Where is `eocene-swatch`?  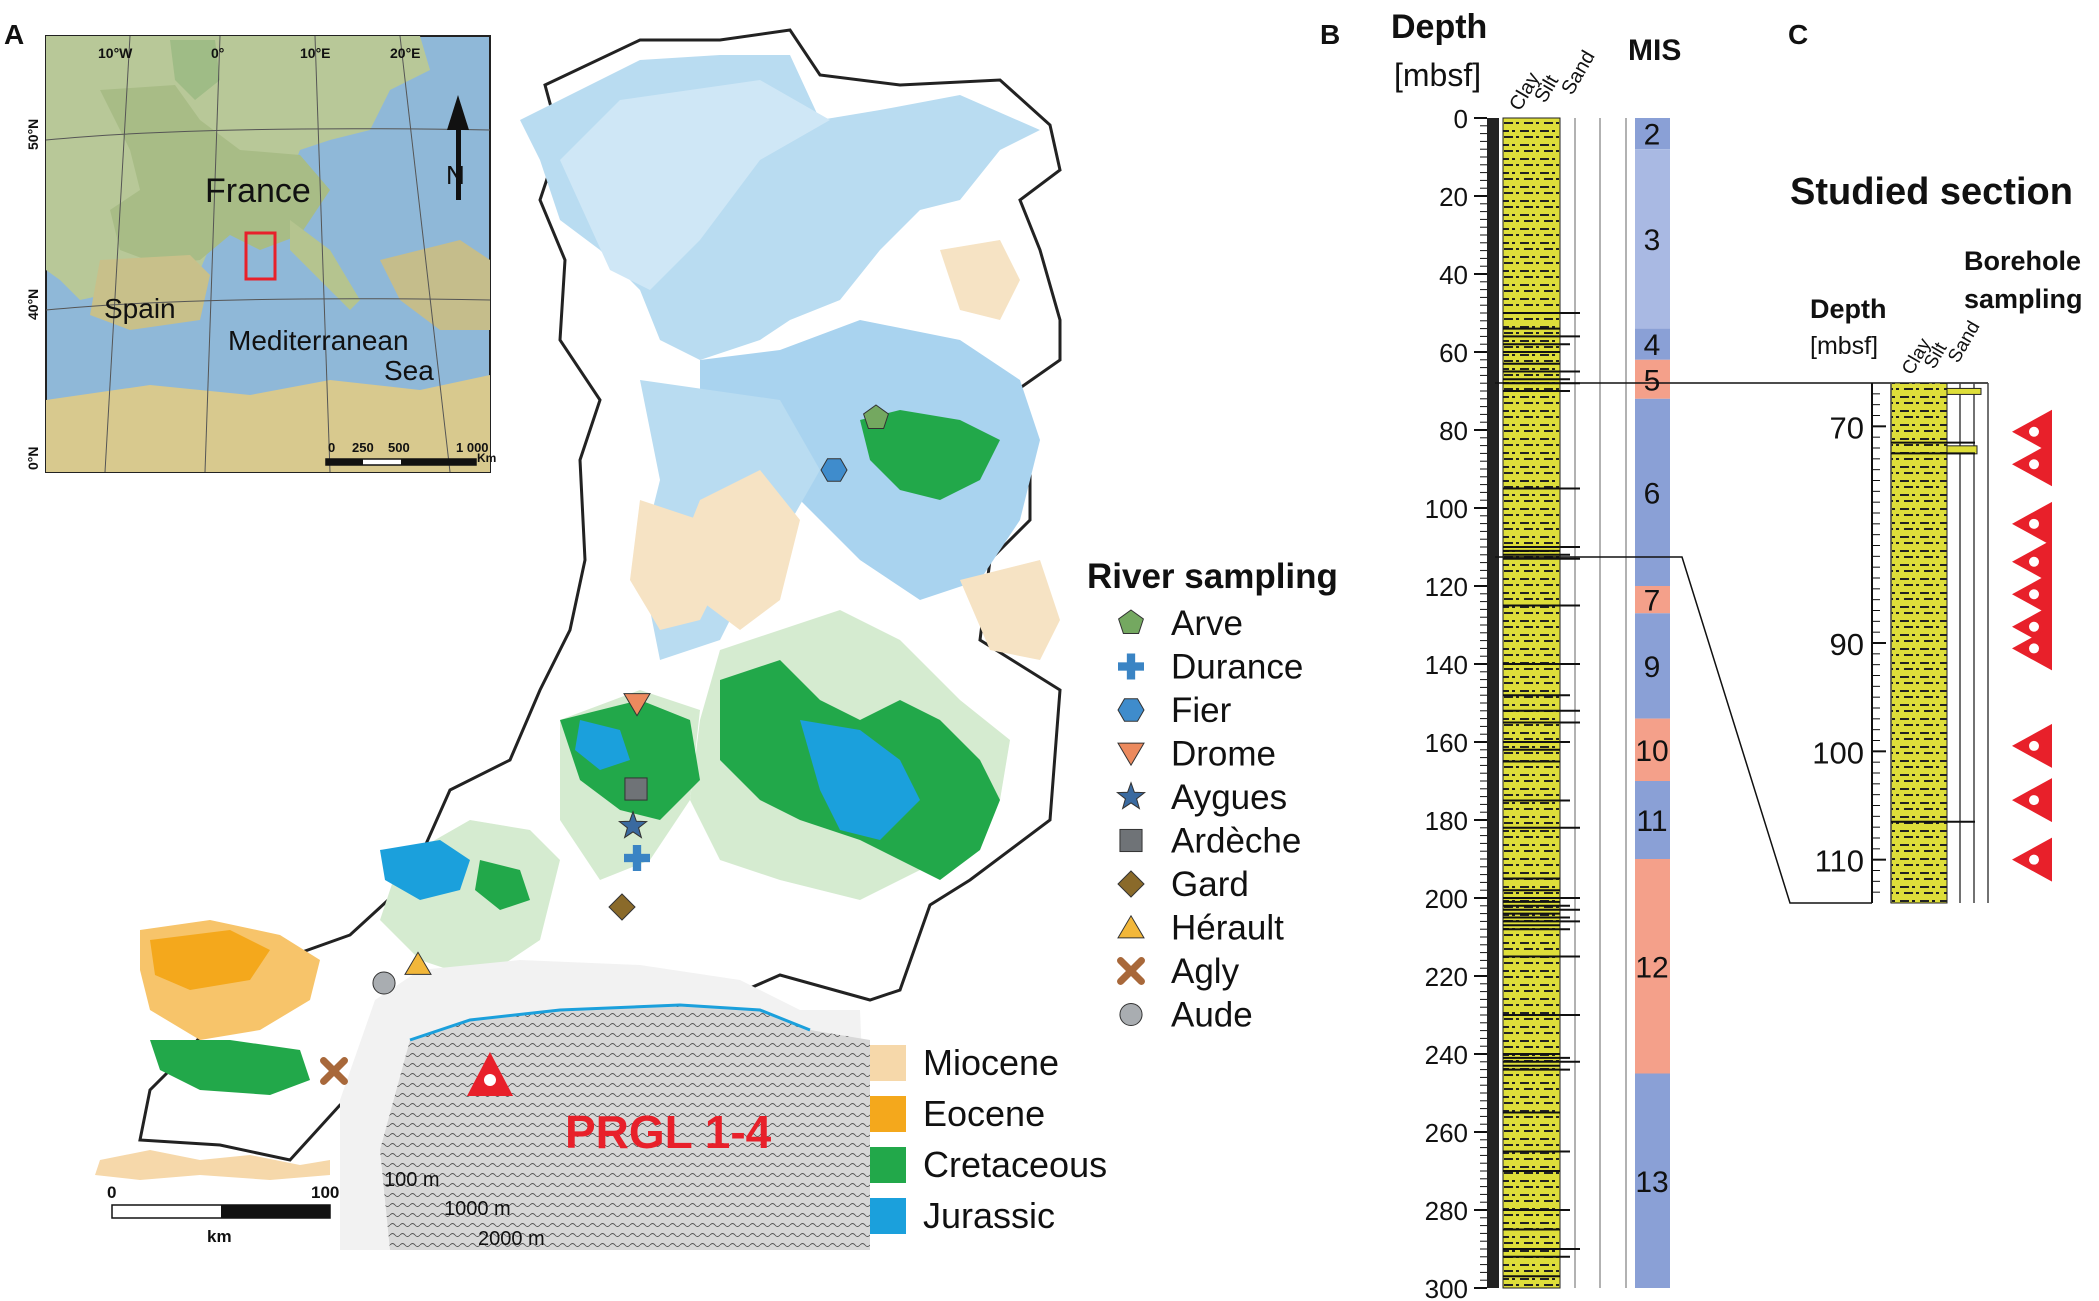 eocene-swatch is located at coordinates (888, 1114).